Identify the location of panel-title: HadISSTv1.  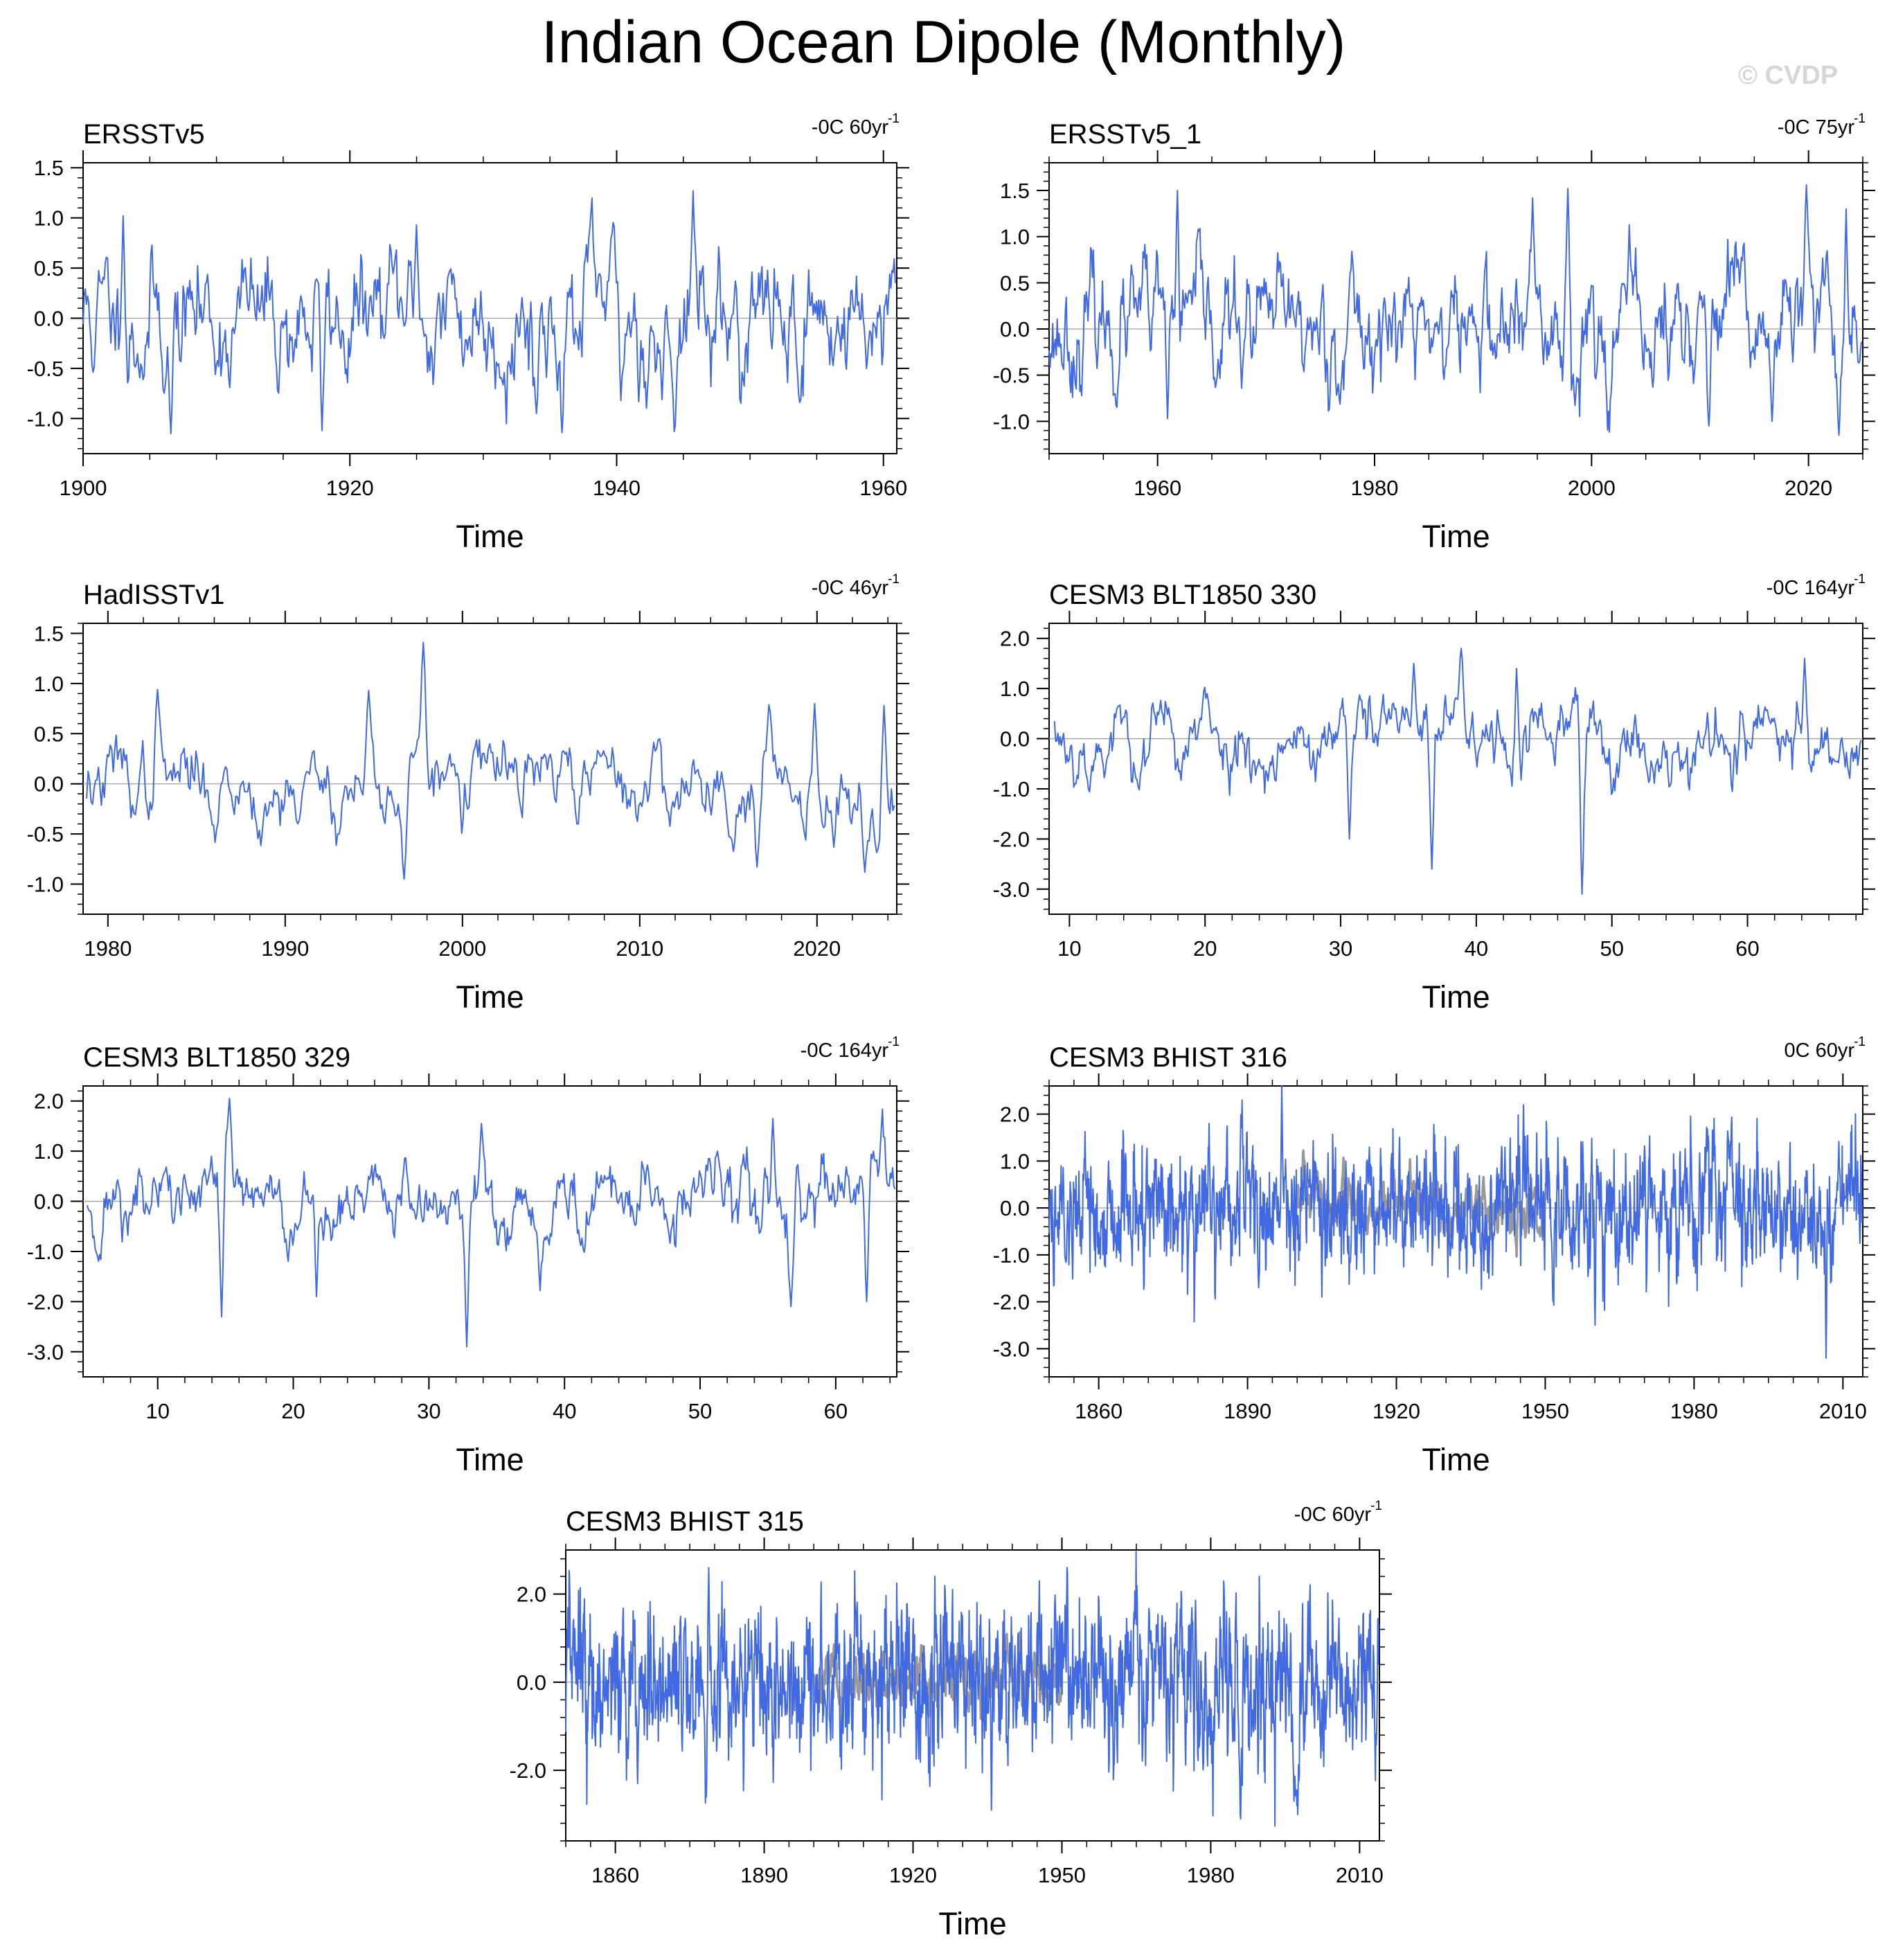
(154, 595).